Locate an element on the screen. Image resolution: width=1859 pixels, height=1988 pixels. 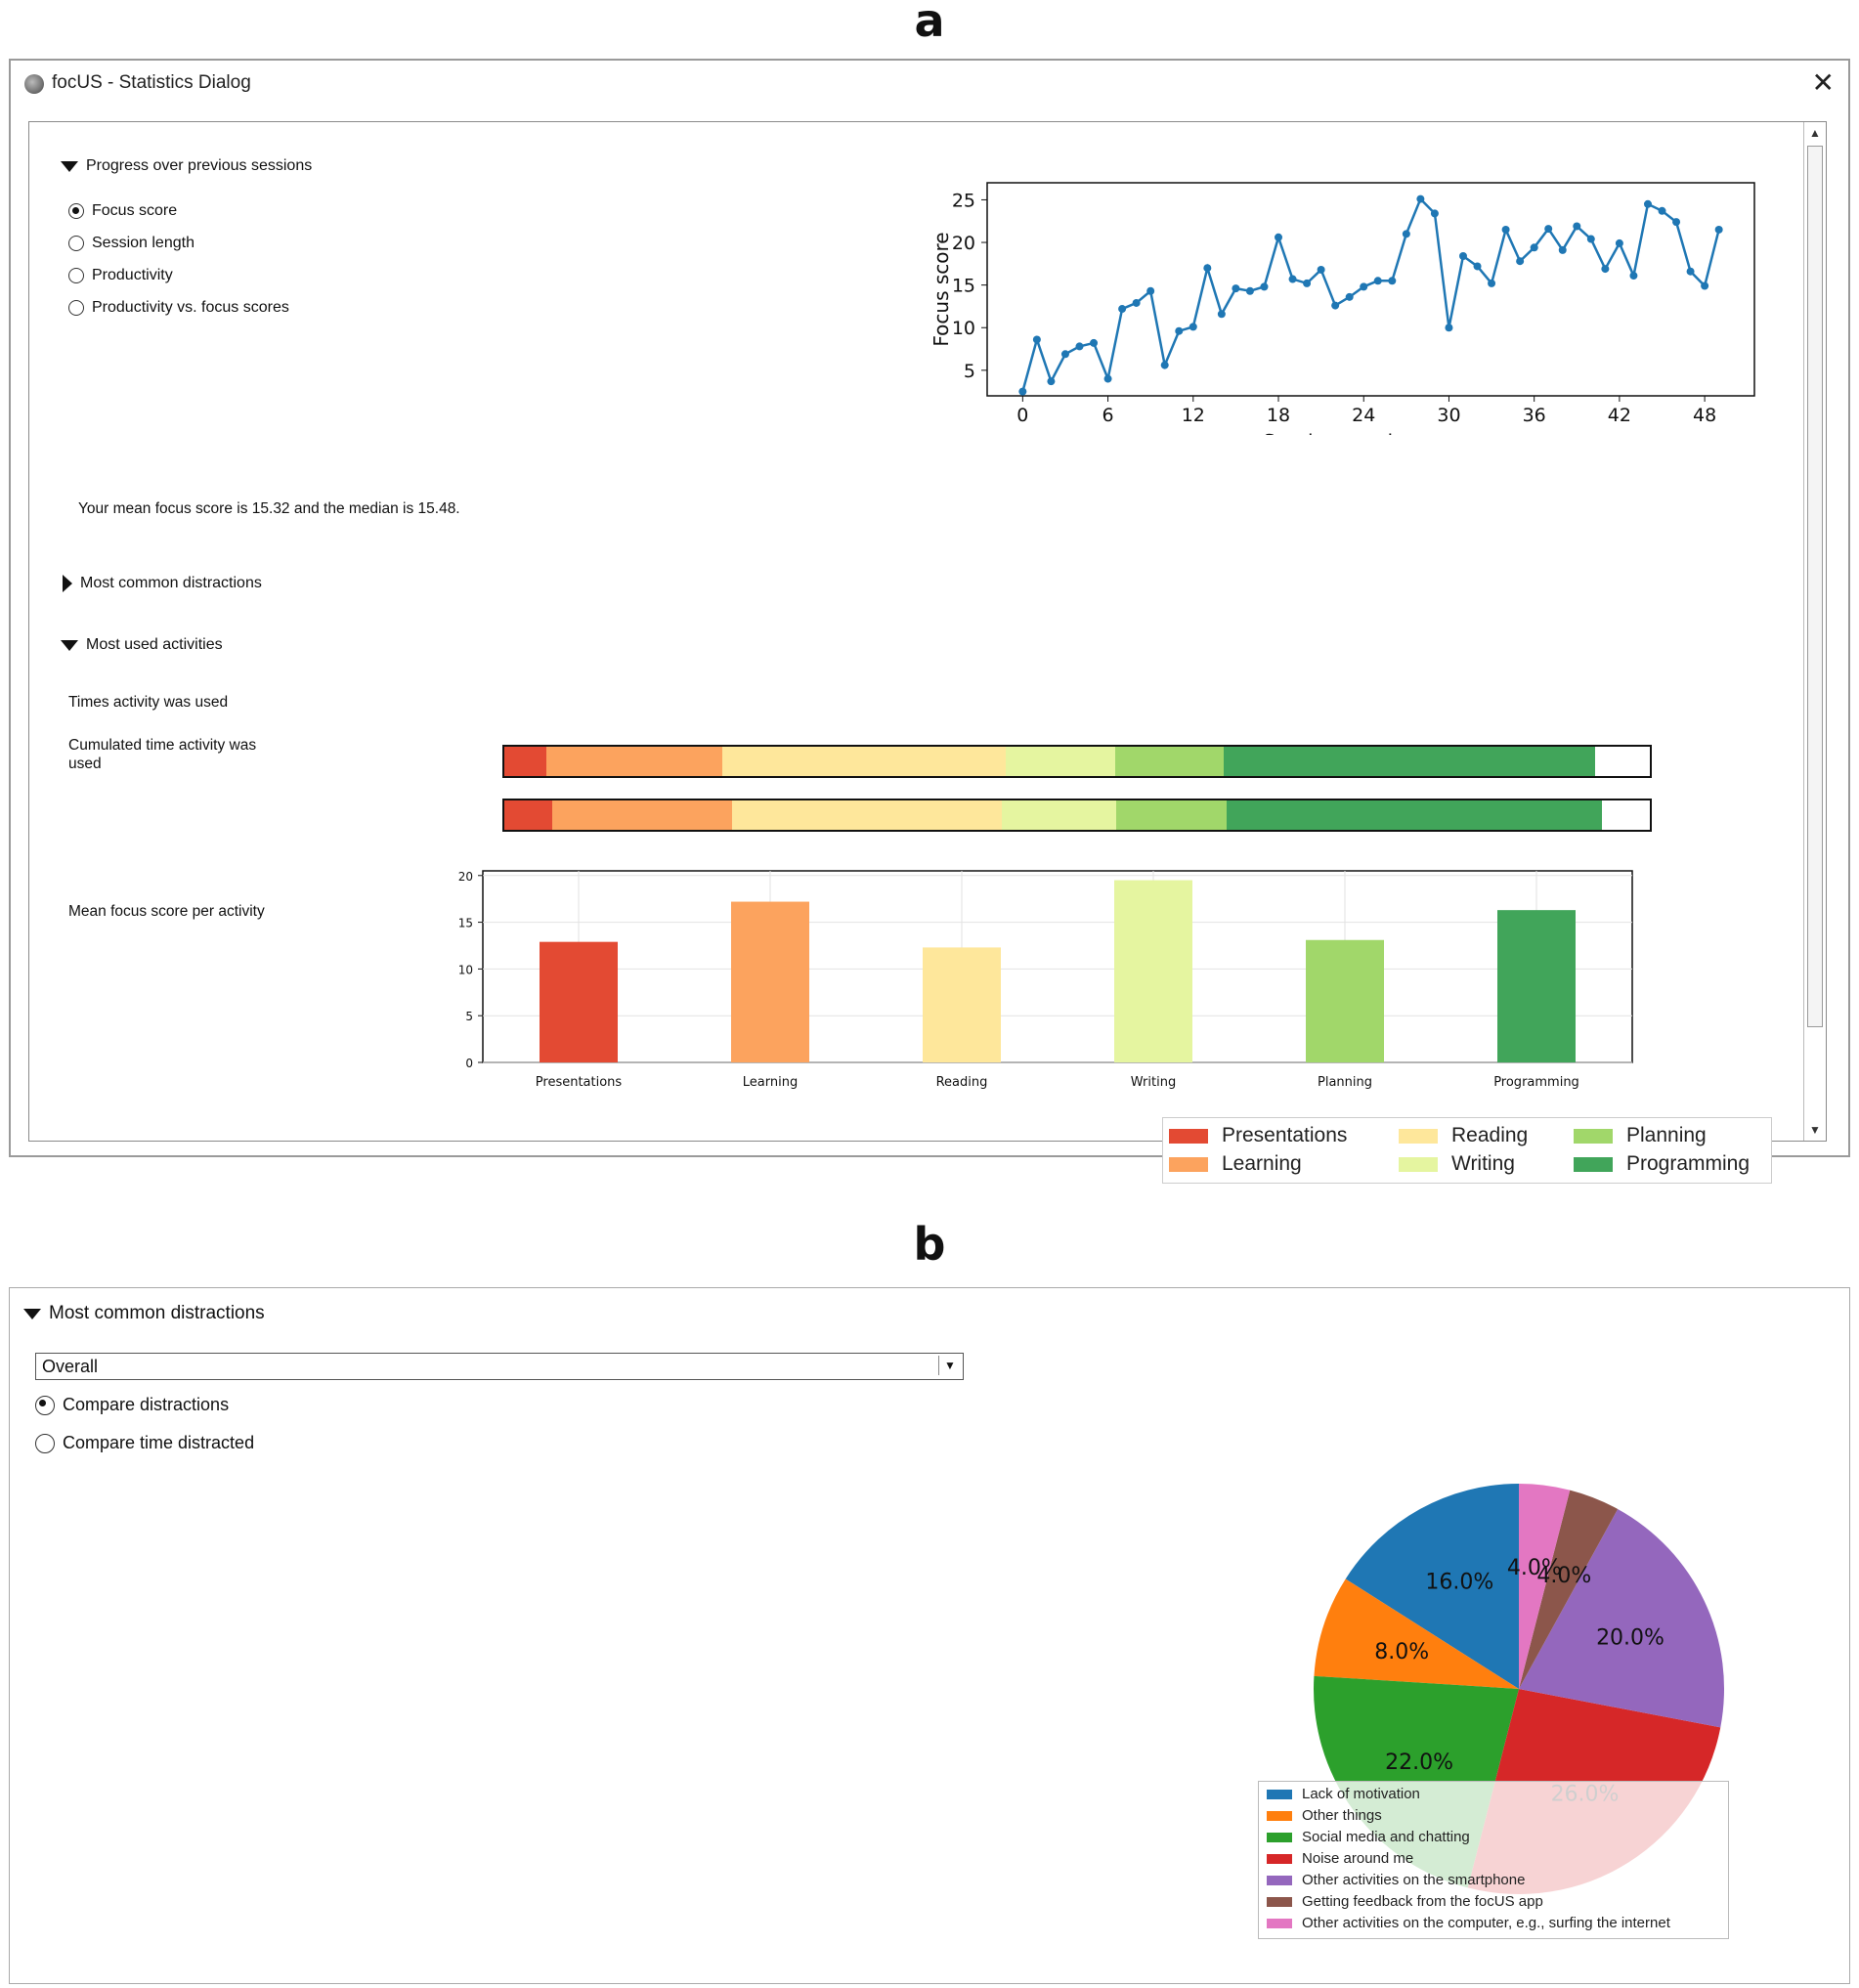
x-tick-label: 6 is located at coordinates (1108, 416).